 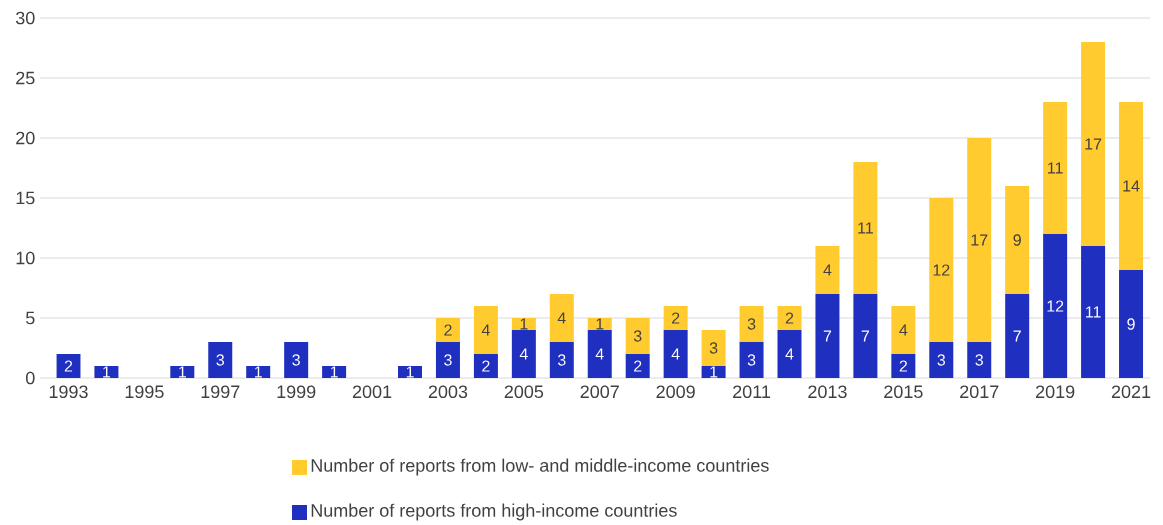 What do you see at coordinates (979, 392) in the screenshot?
I see `x-tick-label: 2017` at bounding box center [979, 392].